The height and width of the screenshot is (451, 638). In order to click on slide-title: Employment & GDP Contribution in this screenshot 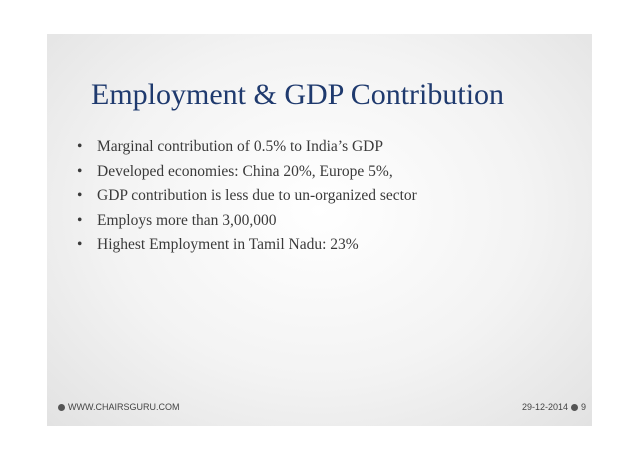, I will do `click(298, 94)`.